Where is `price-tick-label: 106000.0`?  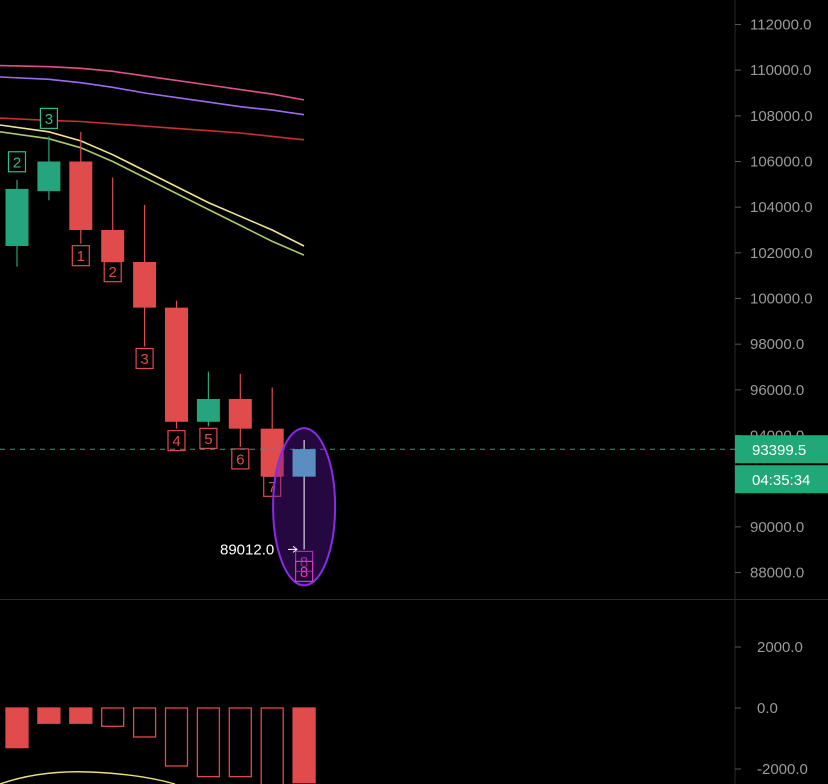 price-tick-label: 106000.0 is located at coordinates (781, 162).